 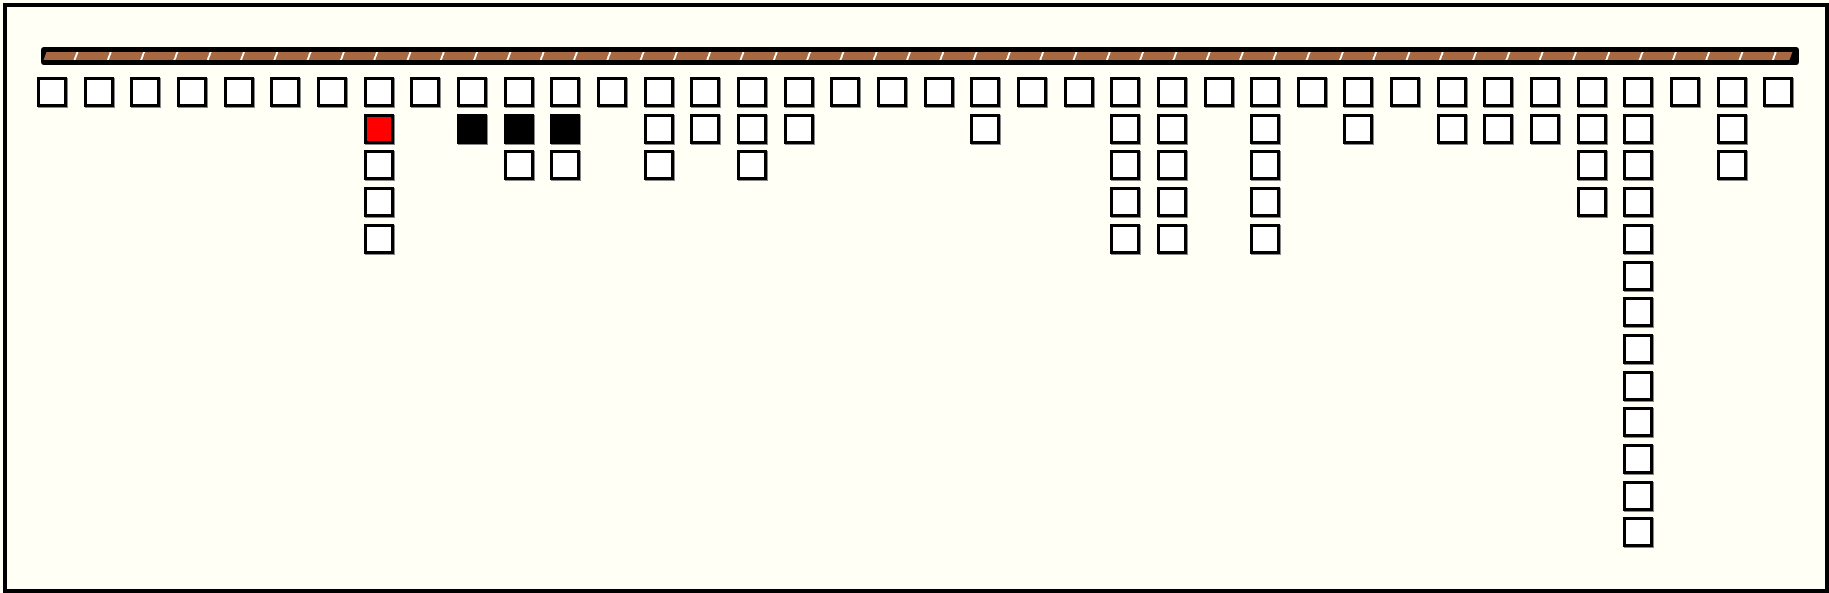 What do you see at coordinates (518, 165) in the screenshot?
I see `cell-white-c10-r2` at bounding box center [518, 165].